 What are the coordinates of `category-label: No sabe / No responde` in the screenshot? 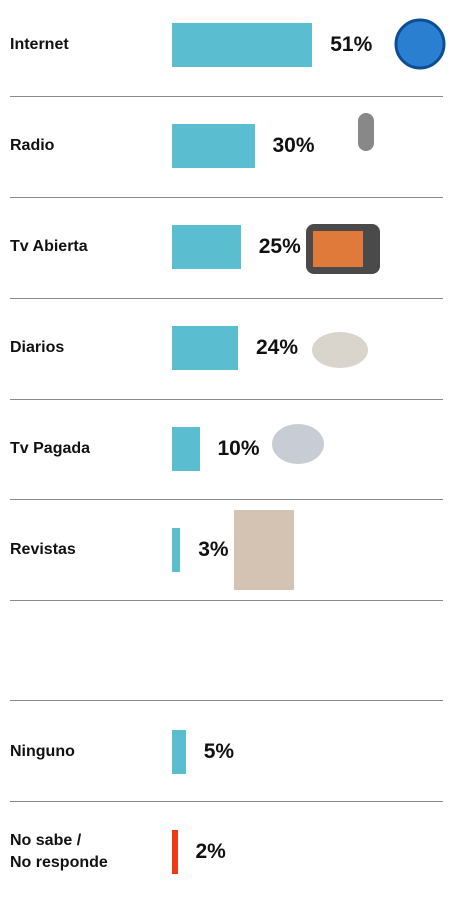 It's located at (59, 851).